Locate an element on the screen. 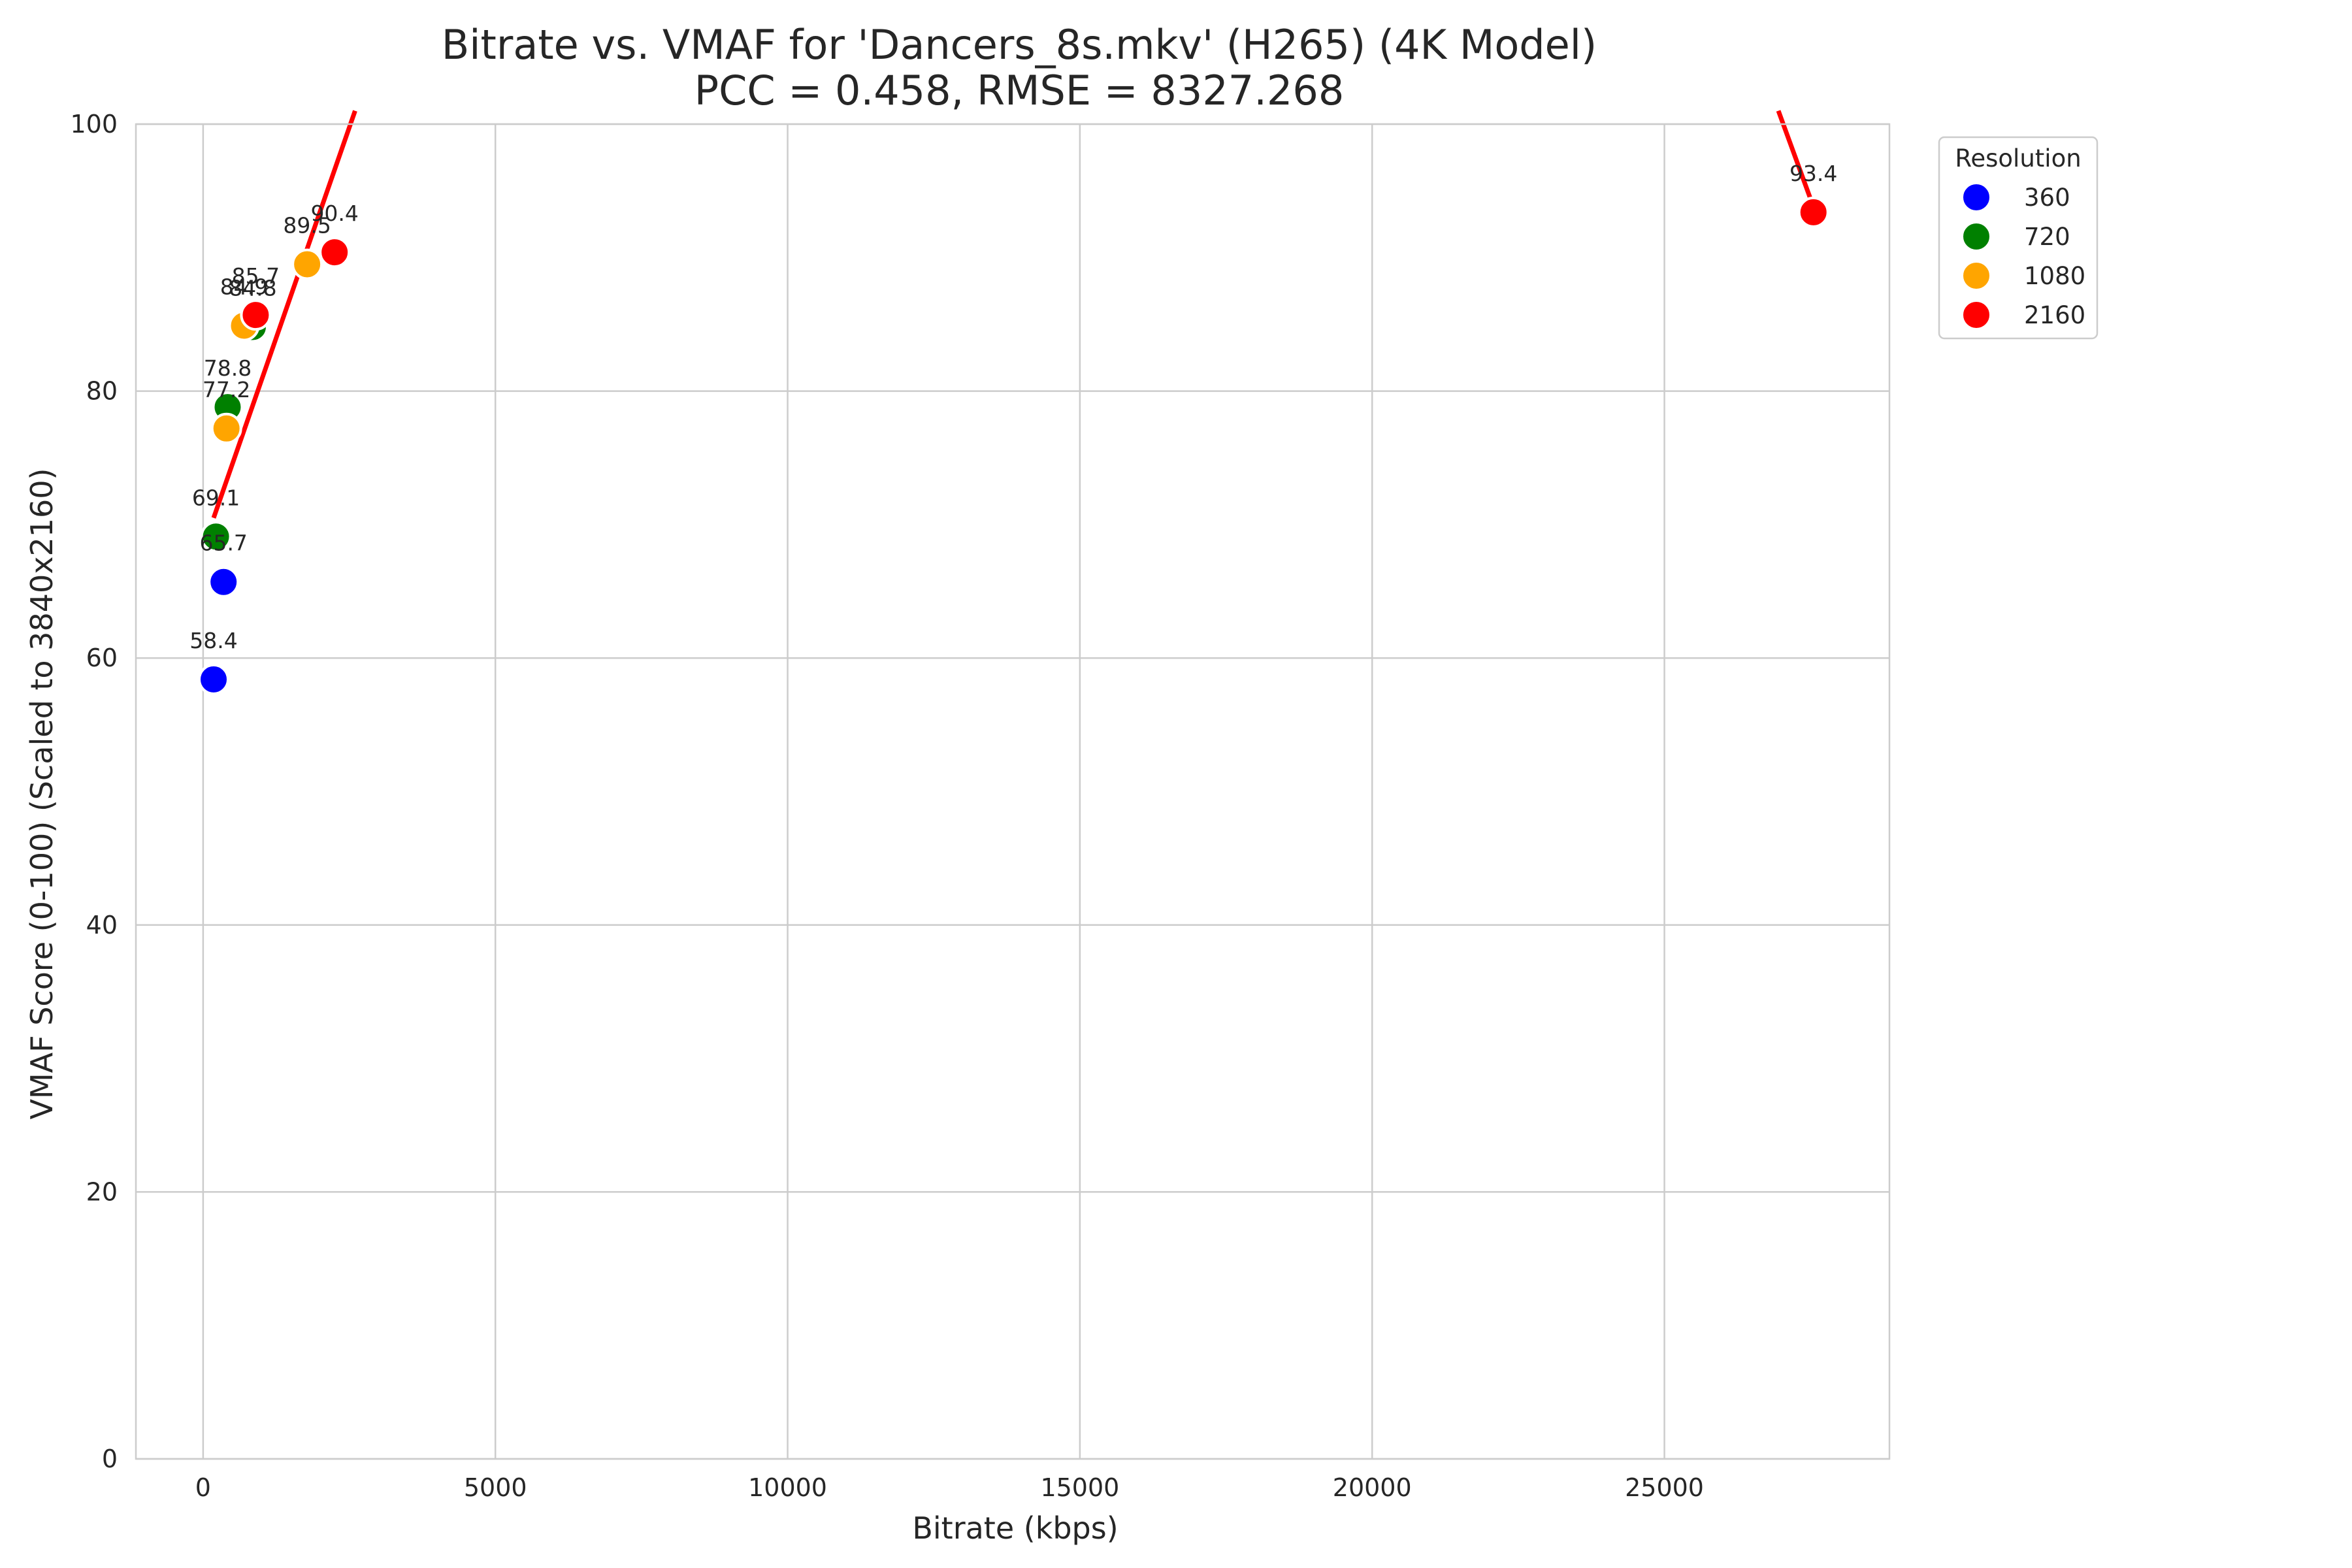 This screenshot has height=1568, width=2352. y-tick-label: 0 is located at coordinates (110, 1459).